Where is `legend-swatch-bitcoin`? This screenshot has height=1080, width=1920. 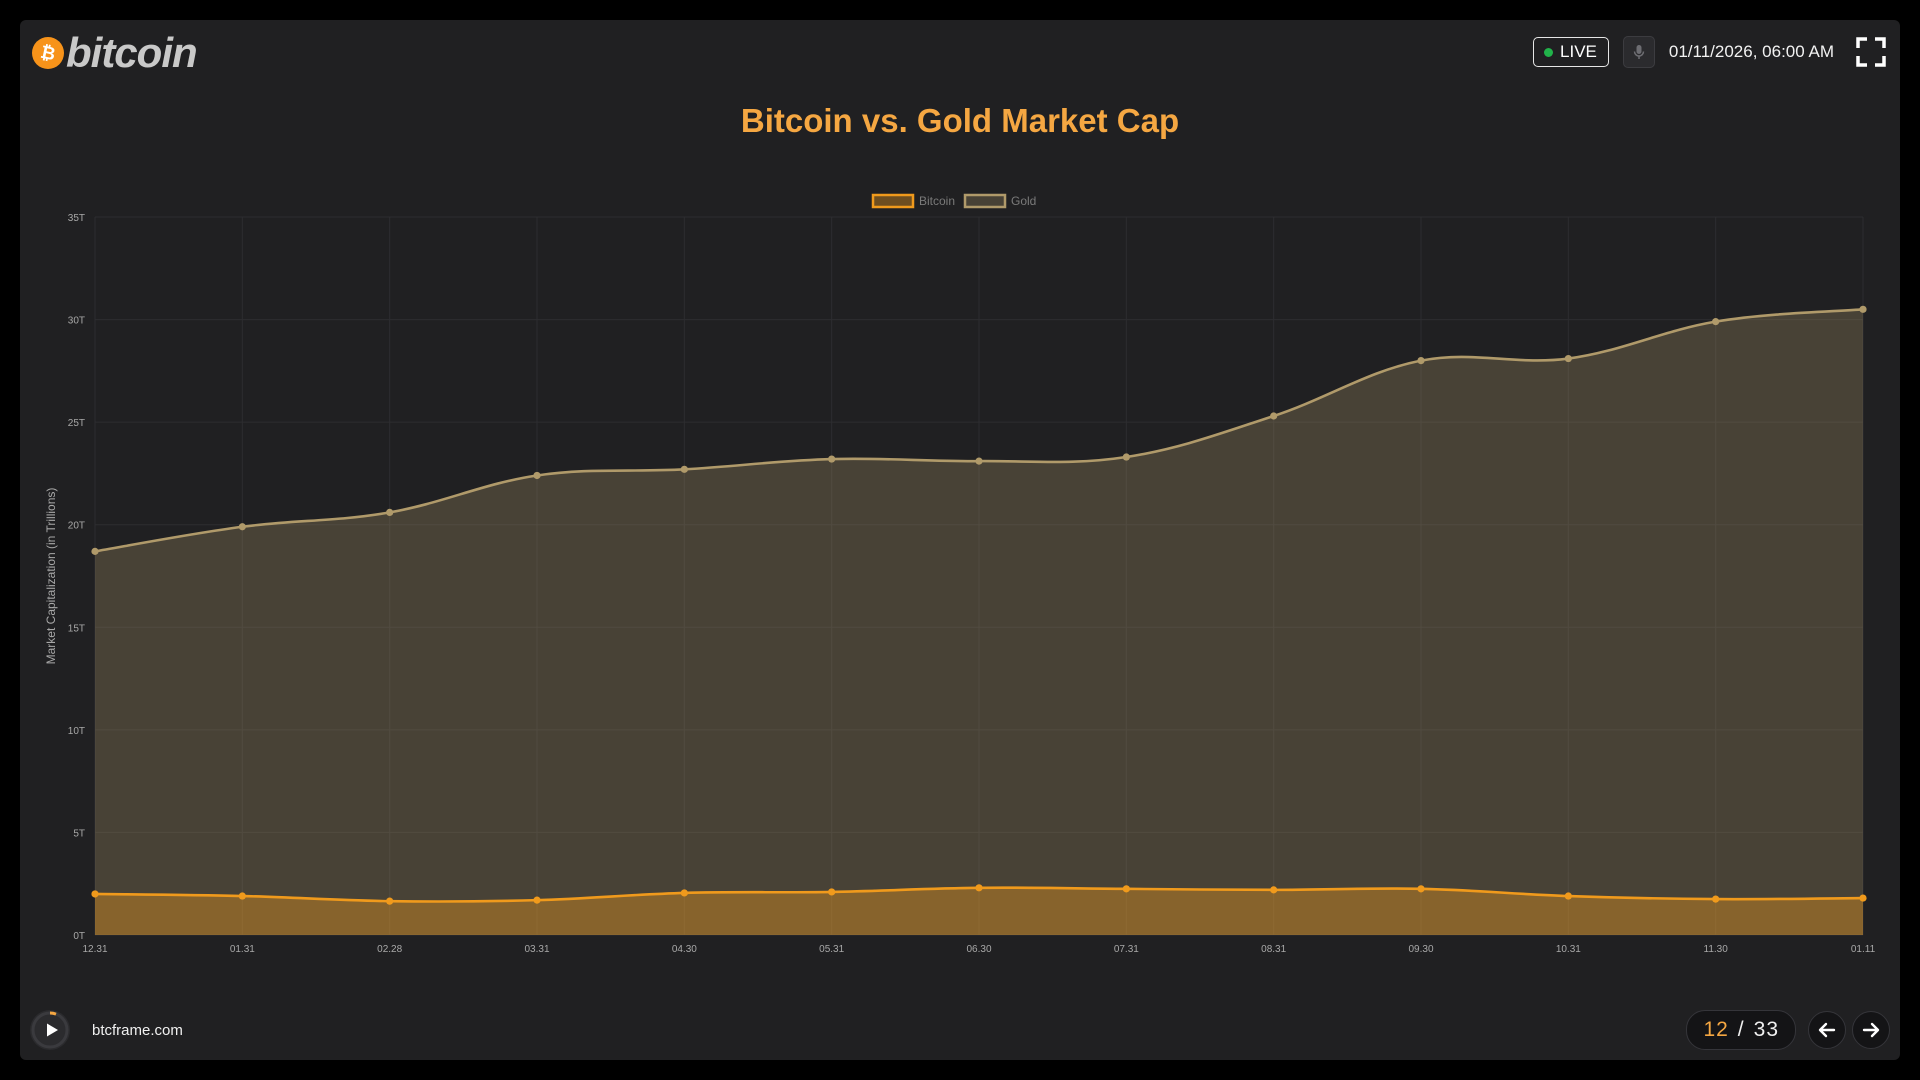 legend-swatch-bitcoin is located at coordinates (893, 201).